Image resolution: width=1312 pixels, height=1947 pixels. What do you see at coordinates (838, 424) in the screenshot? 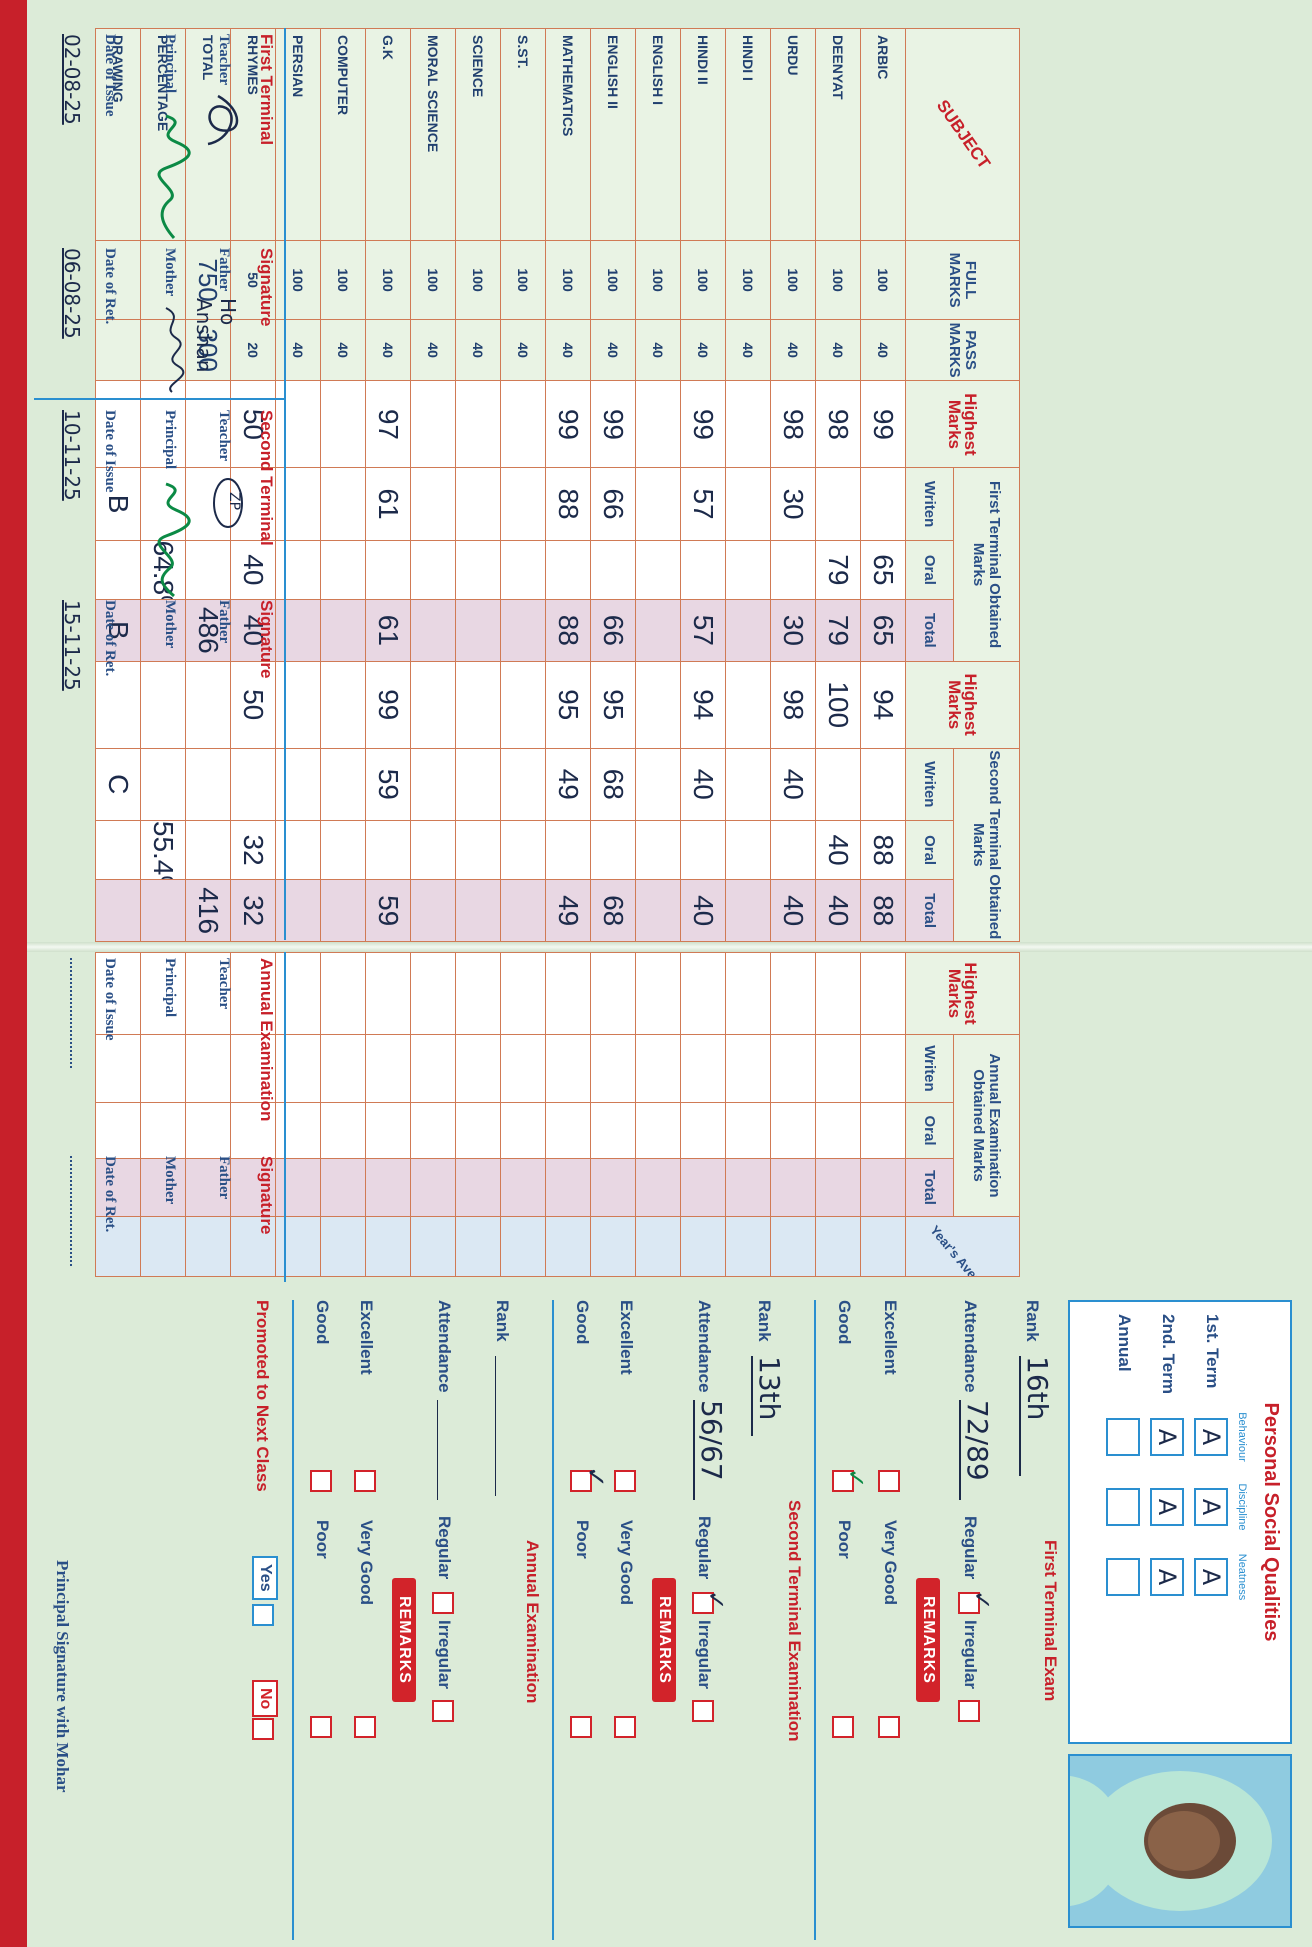
I see `t1-highest-cell: 98` at bounding box center [838, 424].